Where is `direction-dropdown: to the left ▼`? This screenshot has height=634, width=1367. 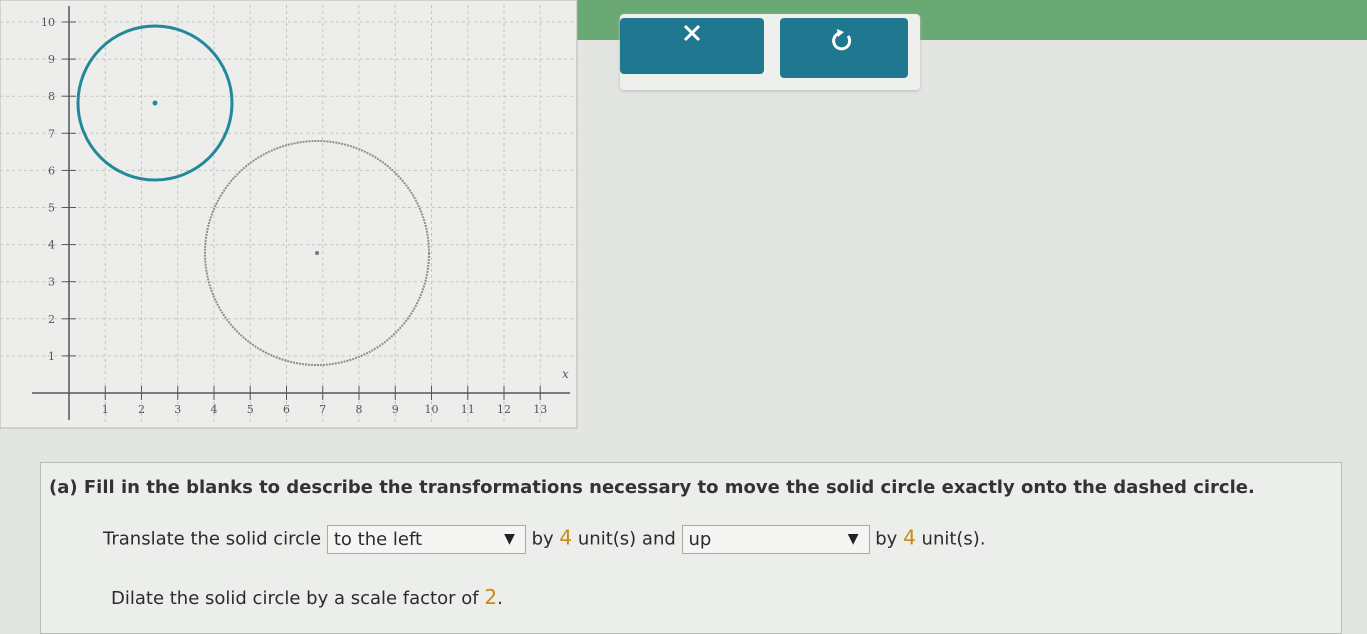
direction-dropdown: to the left ▼ is located at coordinates (426, 539).